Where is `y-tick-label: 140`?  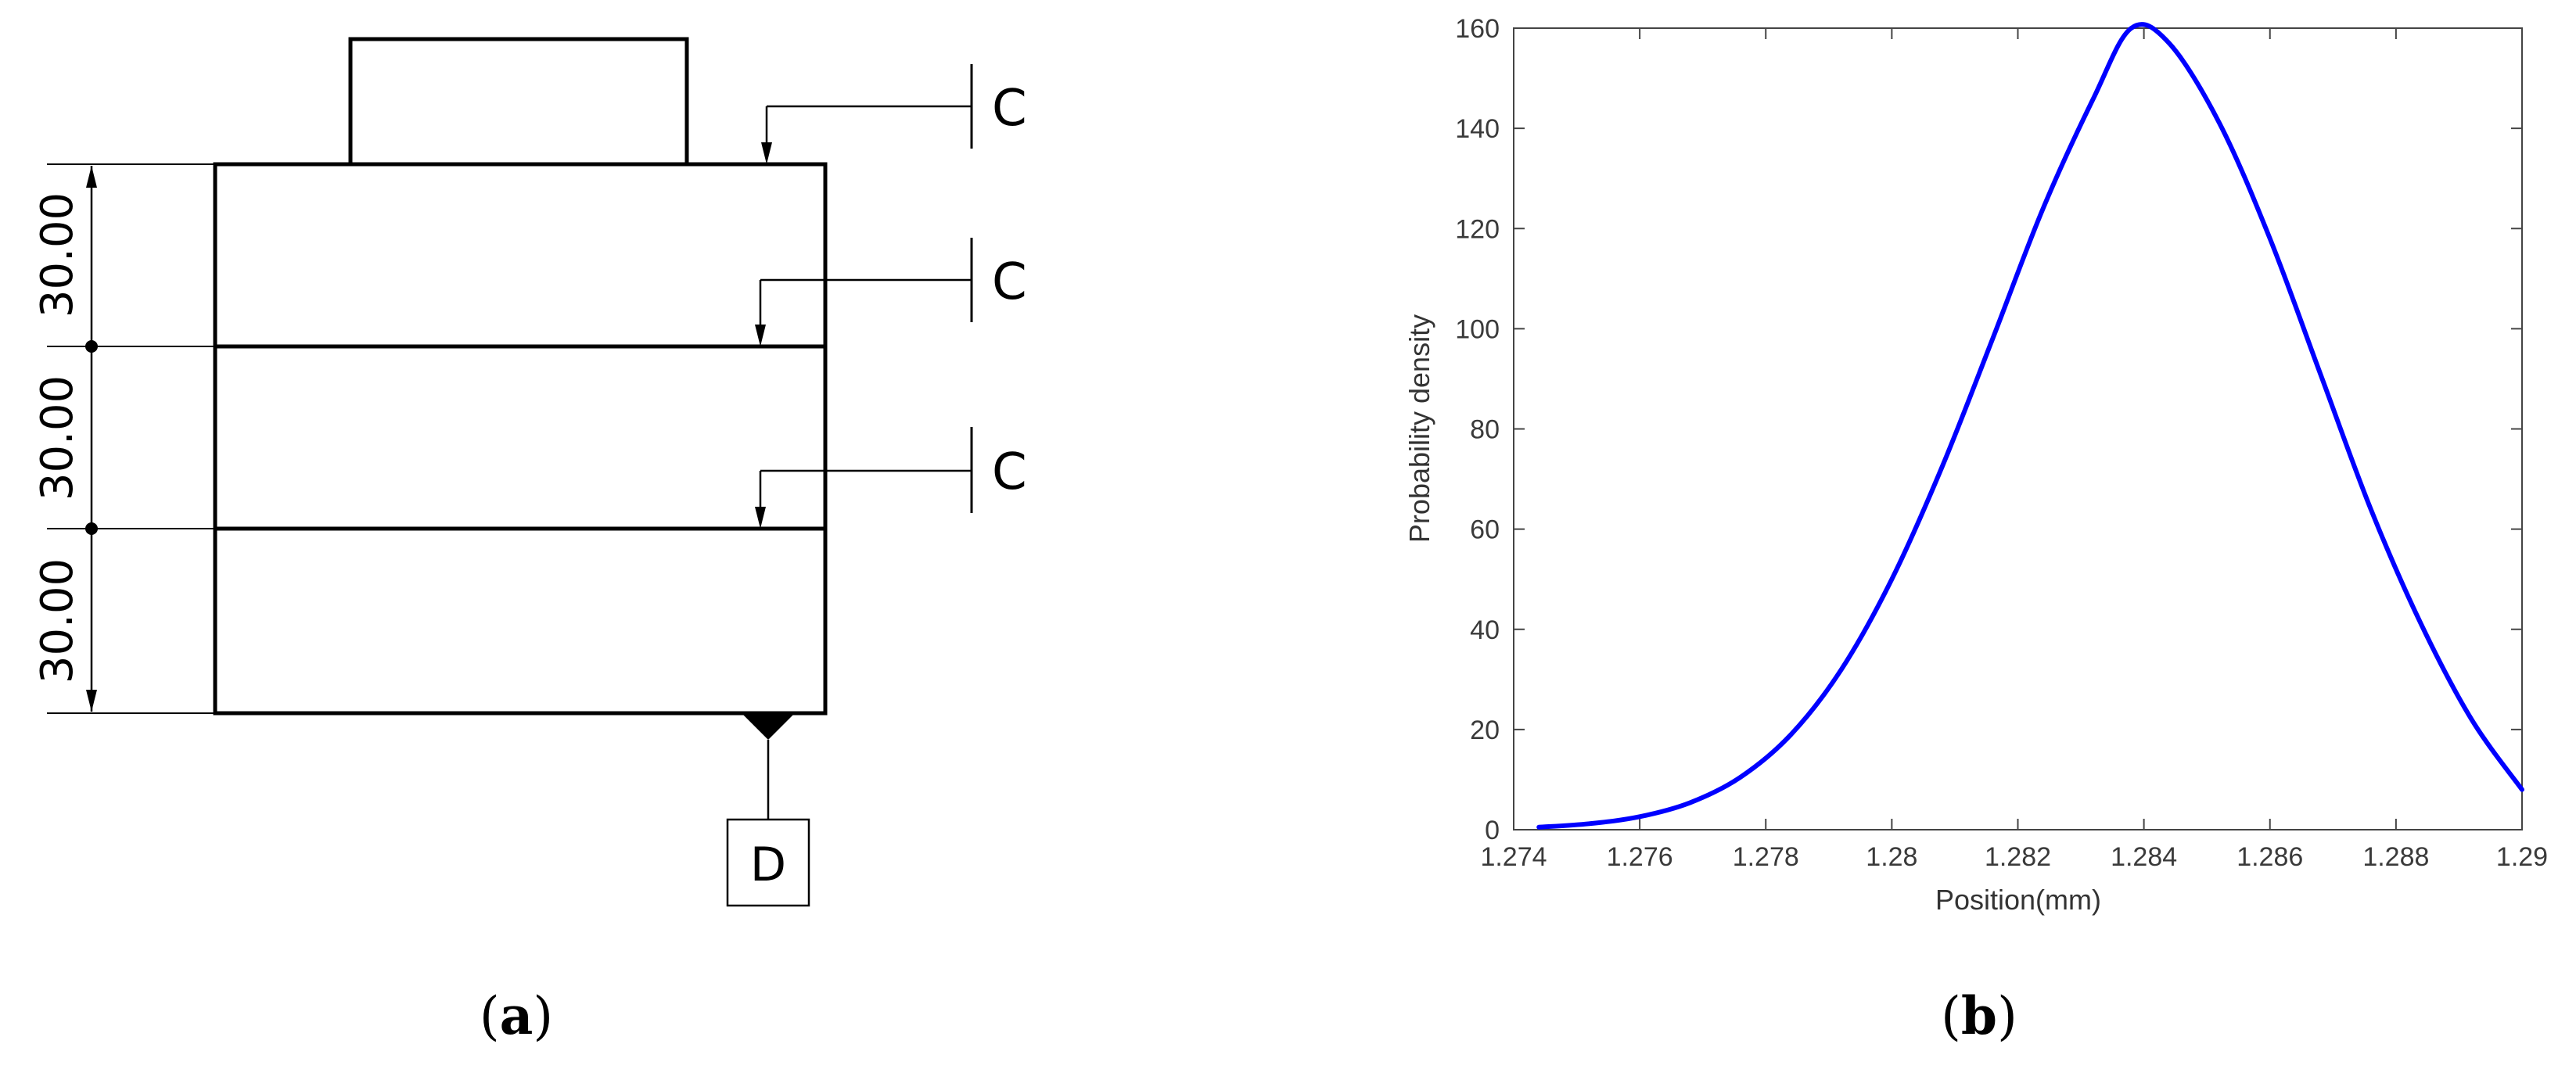 y-tick-label: 140 is located at coordinates (1477, 129).